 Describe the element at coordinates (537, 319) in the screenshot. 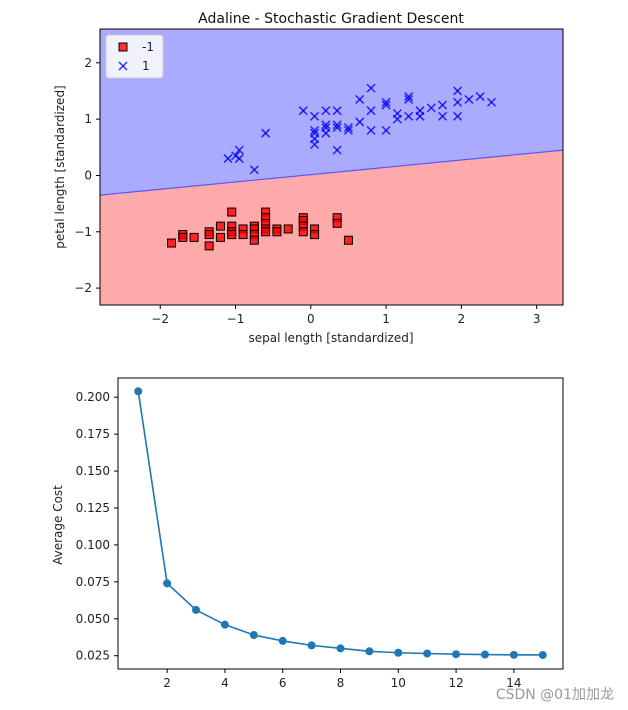

I see `x-tick-label: 3` at that location.